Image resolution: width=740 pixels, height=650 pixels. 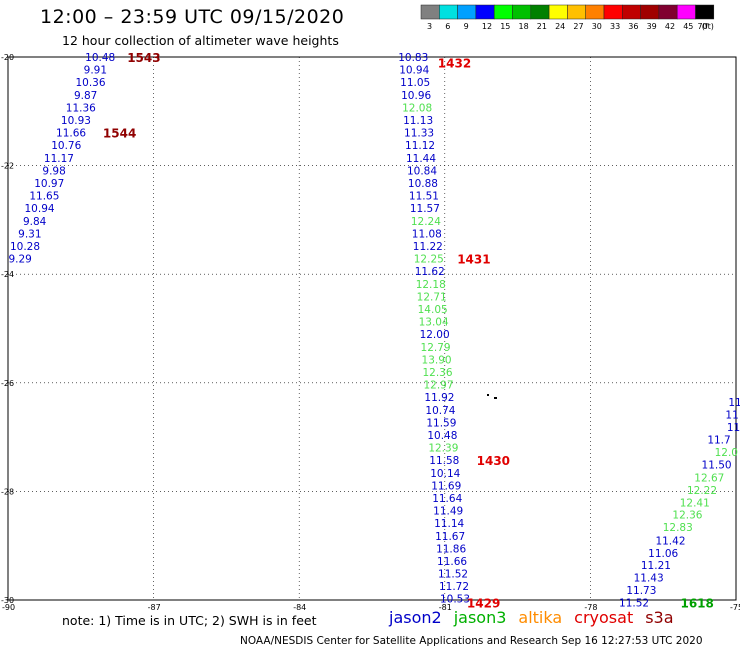 What do you see at coordinates (429, 259) in the screenshot?
I see `value-label: 12.25` at bounding box center [429, 259].